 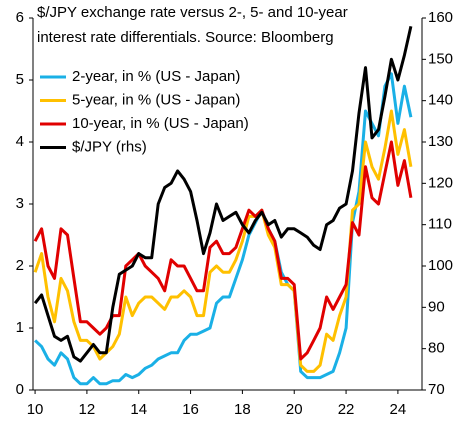 What do you see at coordinates (138, 409) in the screenshot?
I see `x-tick-label: 14` at bounding box center [138, 409].